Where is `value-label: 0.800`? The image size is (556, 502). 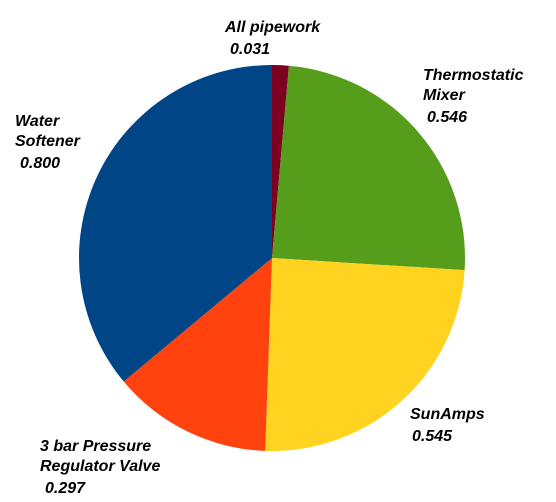 value-label: 0.800 is located at coordinates (40, 163).